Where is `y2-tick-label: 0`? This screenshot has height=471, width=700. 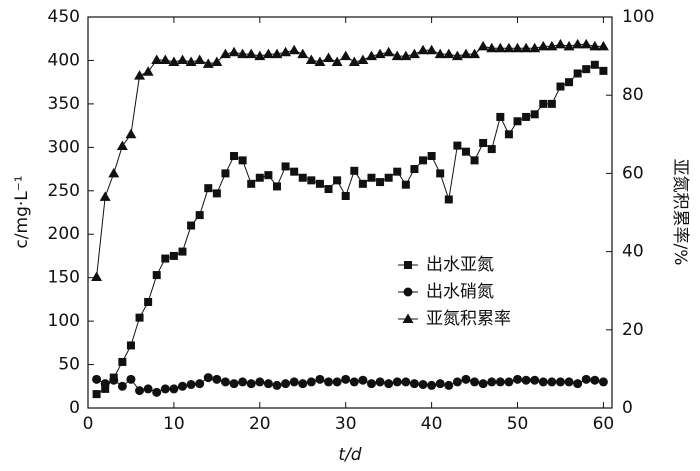
y2-tick-label: 0 is located at coordinates (627, 408).